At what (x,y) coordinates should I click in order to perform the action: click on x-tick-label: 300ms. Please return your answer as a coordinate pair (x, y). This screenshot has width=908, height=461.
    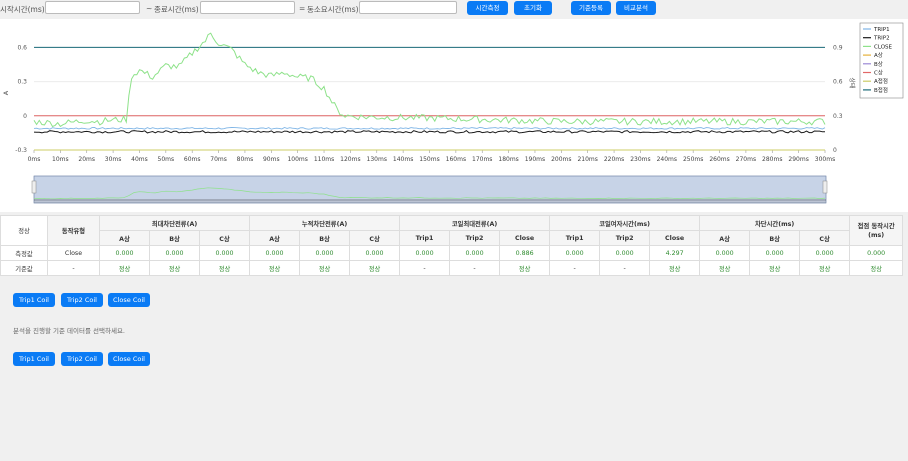
    Looking at the image, I should click on (825, 159).